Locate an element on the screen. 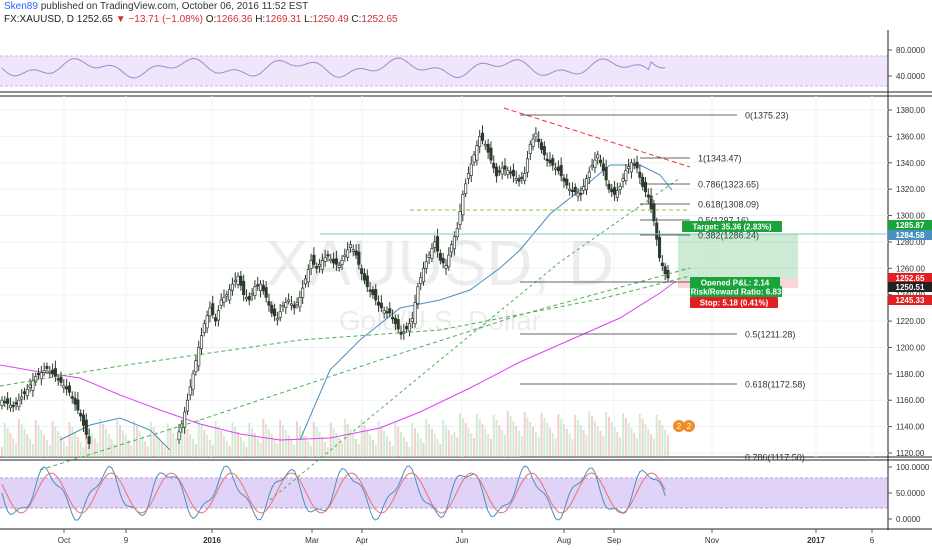  close-value: 1252.65 is located at coordinates (379, 19).